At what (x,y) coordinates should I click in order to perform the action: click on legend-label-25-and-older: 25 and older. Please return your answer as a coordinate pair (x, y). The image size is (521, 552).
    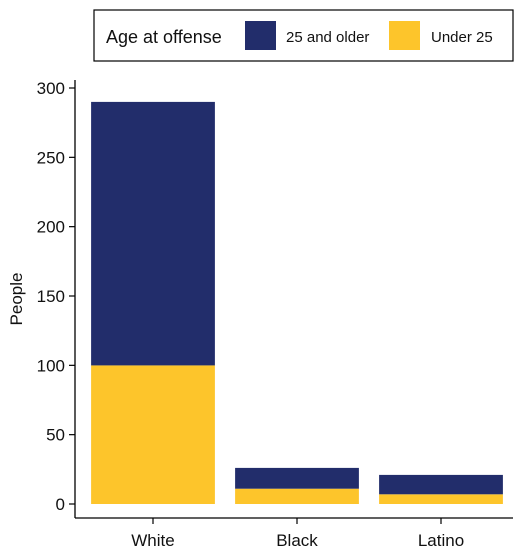
    Looking at the image, I should click on (327, 37).